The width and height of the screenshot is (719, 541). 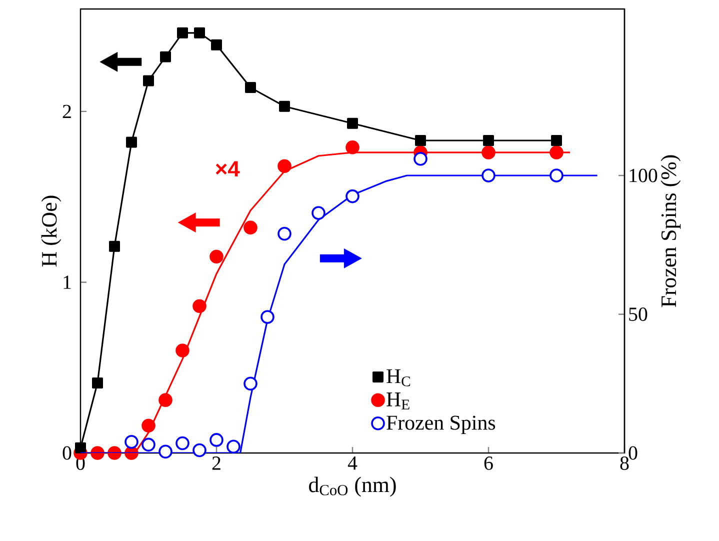 What do you see at coordinates (67, 282) in the screenshot?
I see `y-tick-label: 1` at bounding box center [67, 282].